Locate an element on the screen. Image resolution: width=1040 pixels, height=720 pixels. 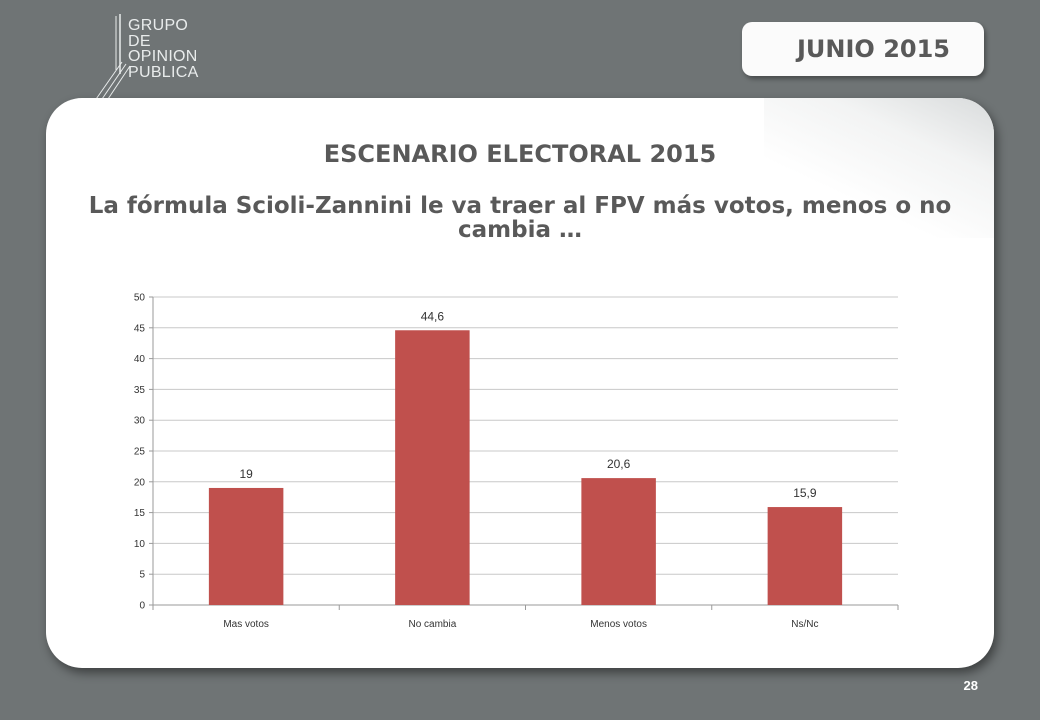
page-curl is located at coordinates (879, 168).